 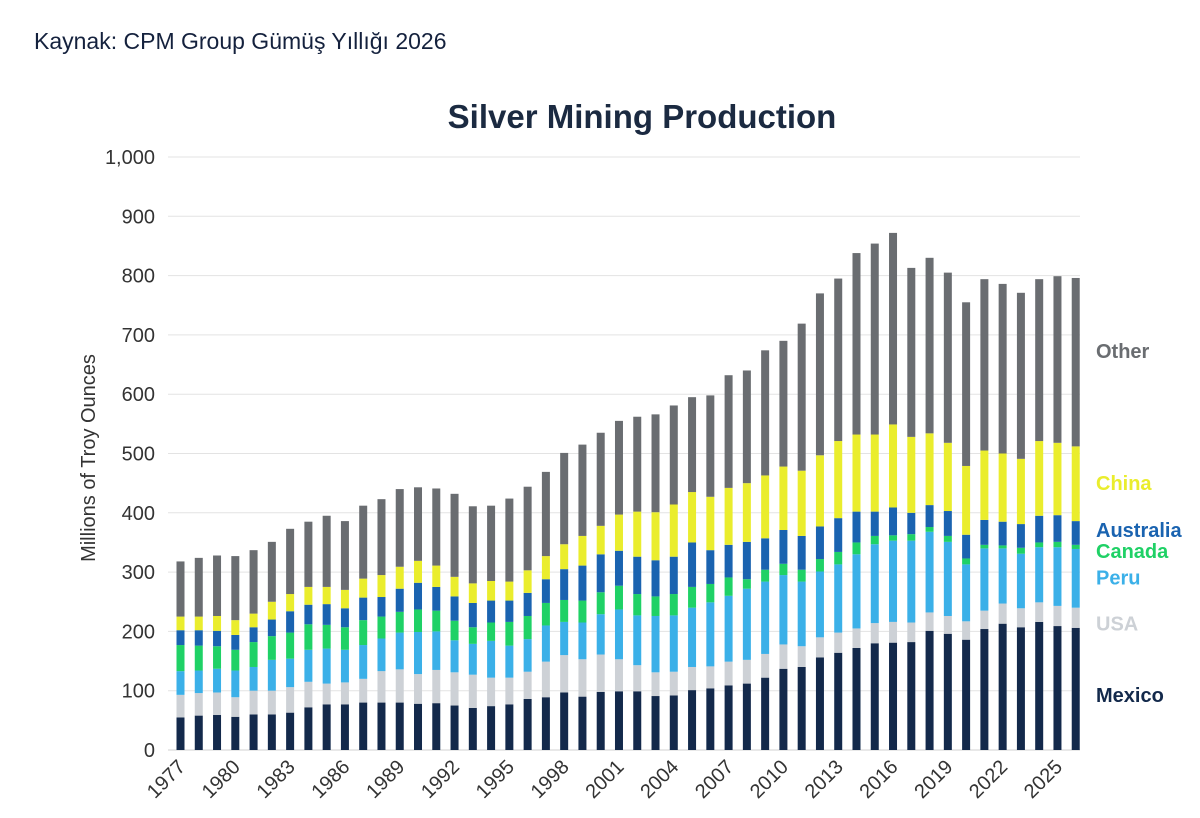 What do you see at coordinates (385, 779) in the screenshot?
I see `x-tick-label: 1989` at bounding box center [385, 779].